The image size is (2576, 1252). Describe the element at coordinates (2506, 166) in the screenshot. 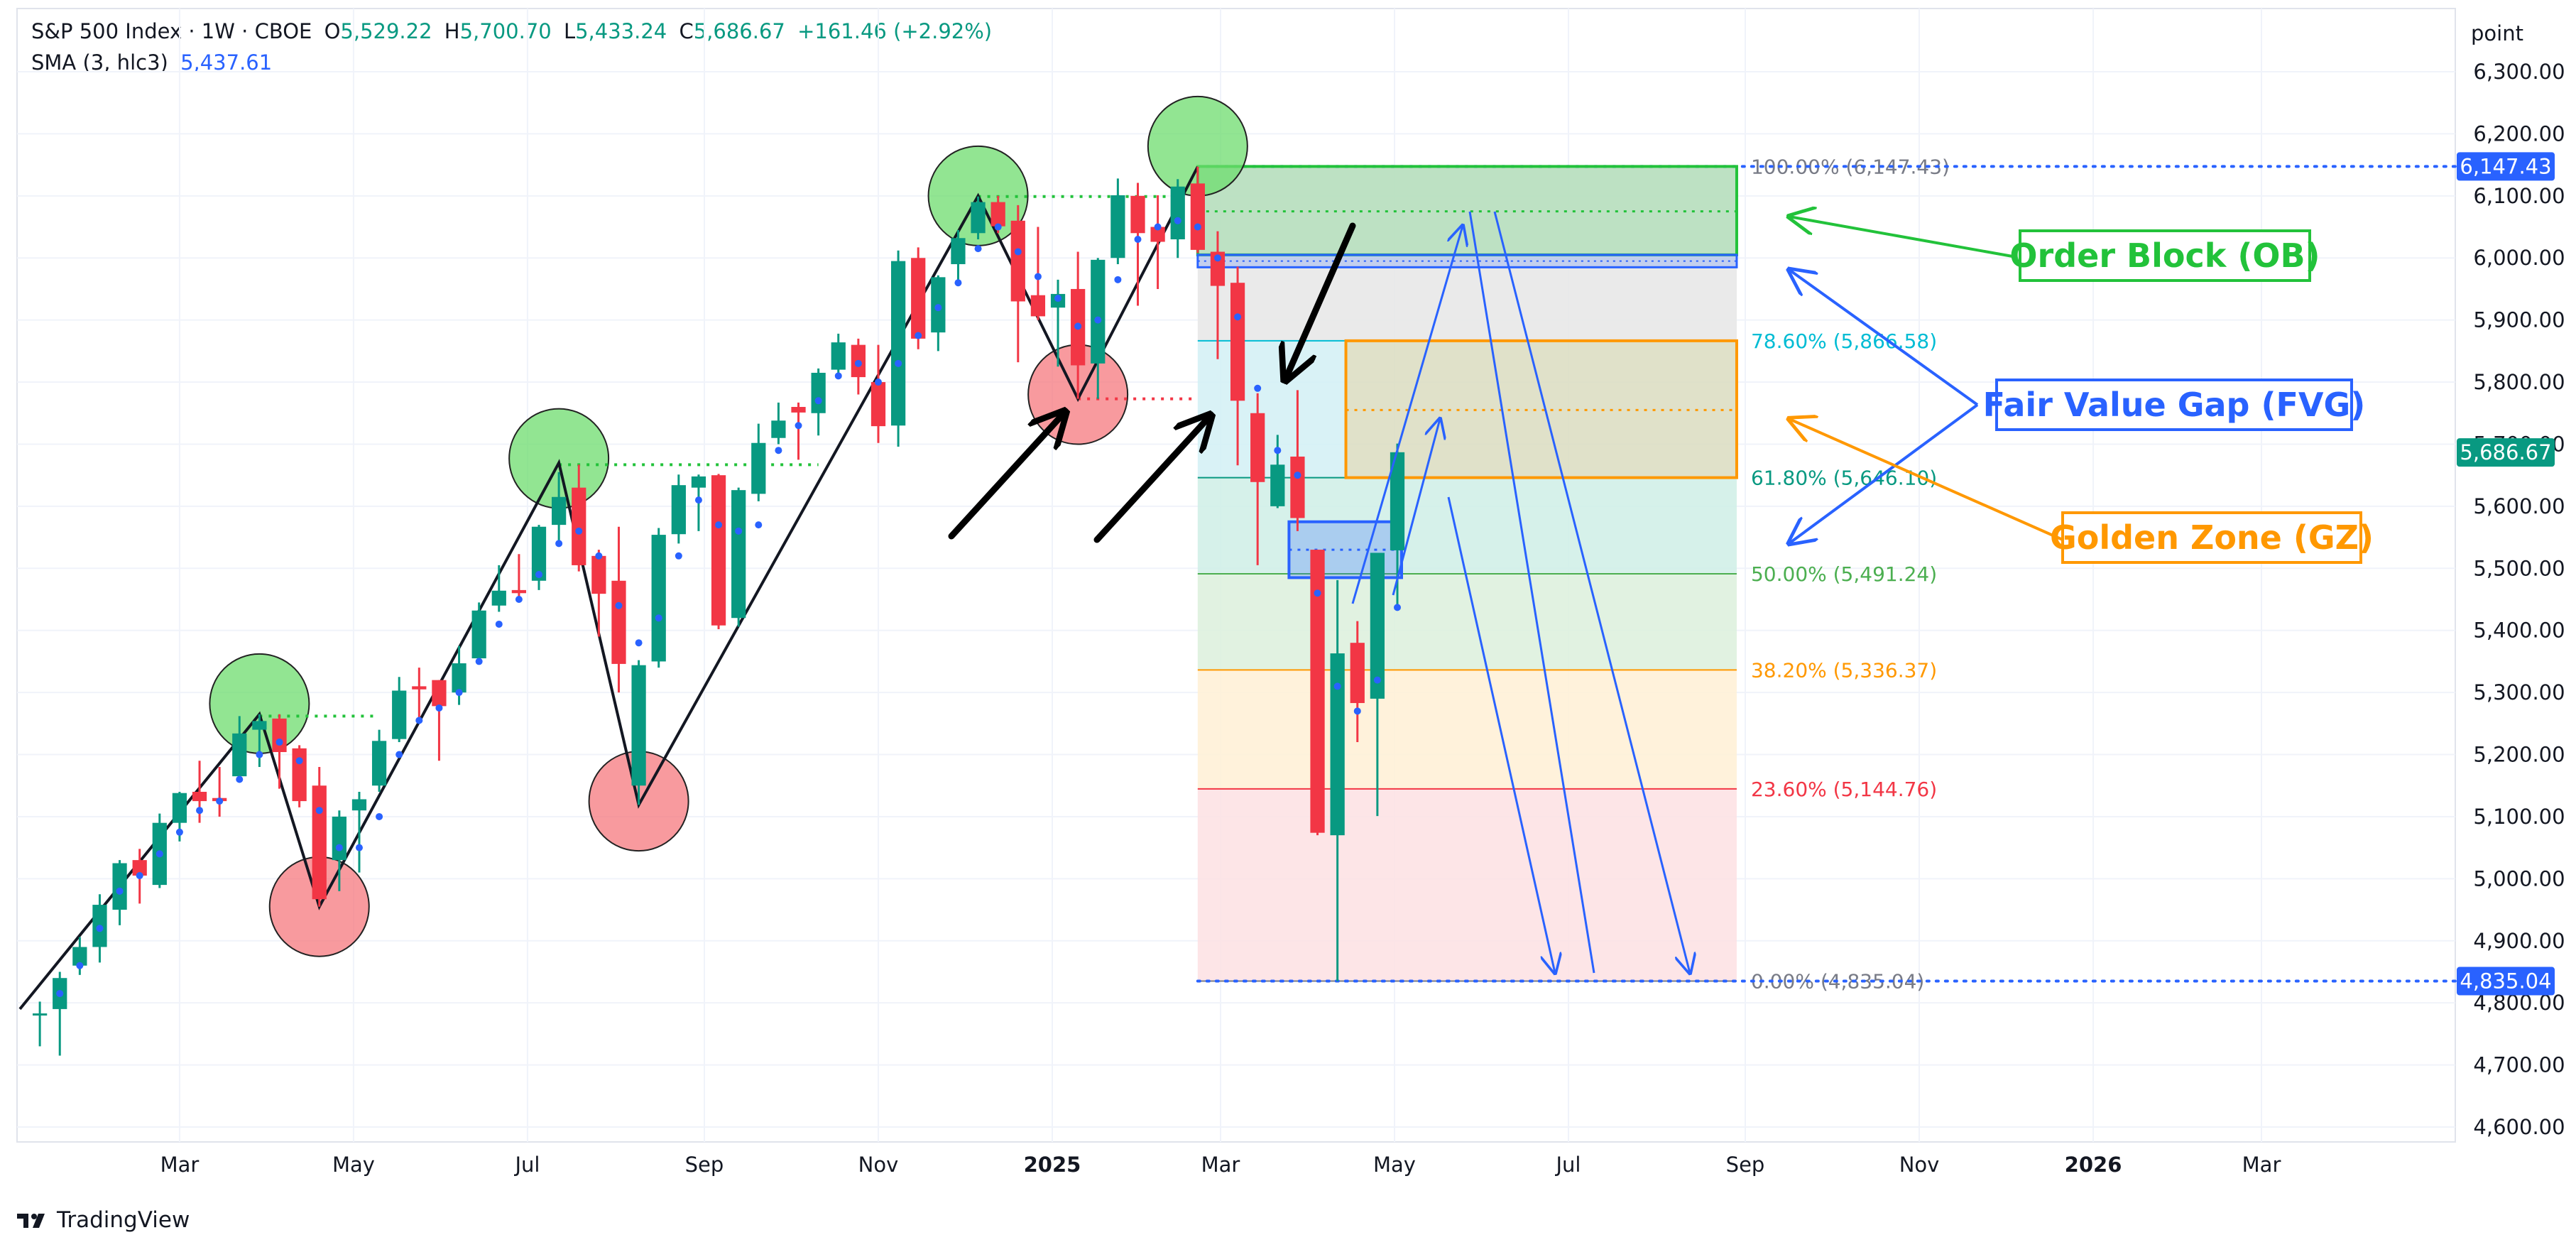

I see `price-tag: 6,147.43` at that location.